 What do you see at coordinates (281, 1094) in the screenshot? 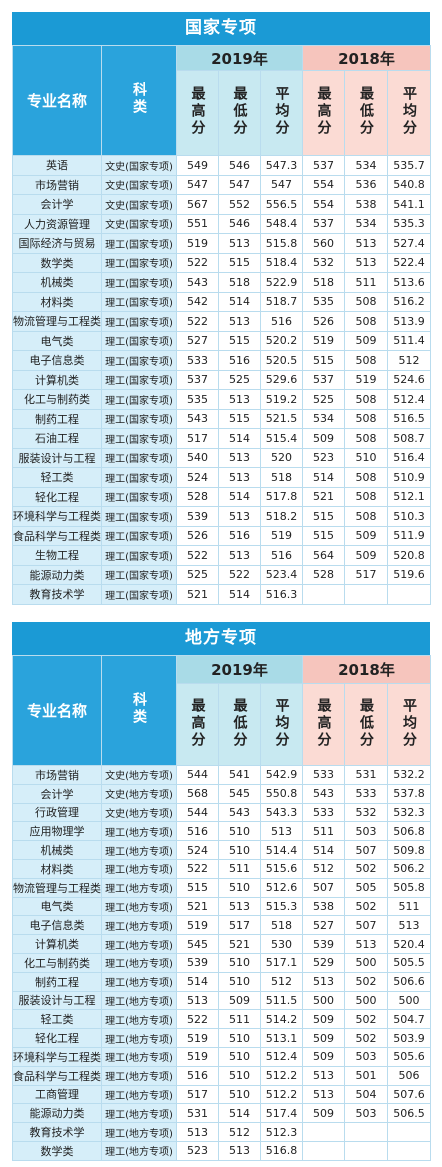
I see `score: 512.2` at bounding box center [281, 1094].